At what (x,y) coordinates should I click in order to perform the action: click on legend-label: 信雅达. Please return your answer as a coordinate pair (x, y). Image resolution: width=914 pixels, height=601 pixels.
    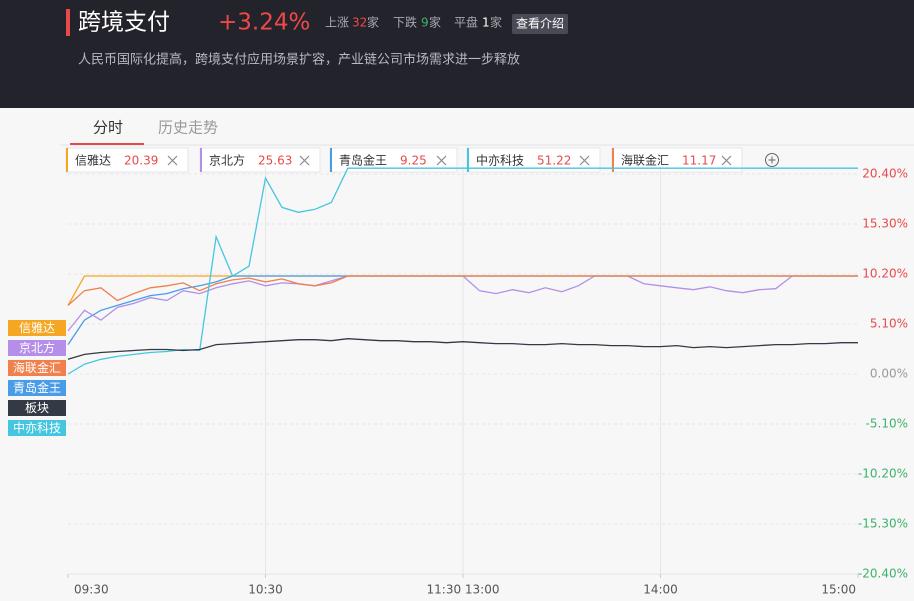
    Looking at the image, I should click on (37, 327).